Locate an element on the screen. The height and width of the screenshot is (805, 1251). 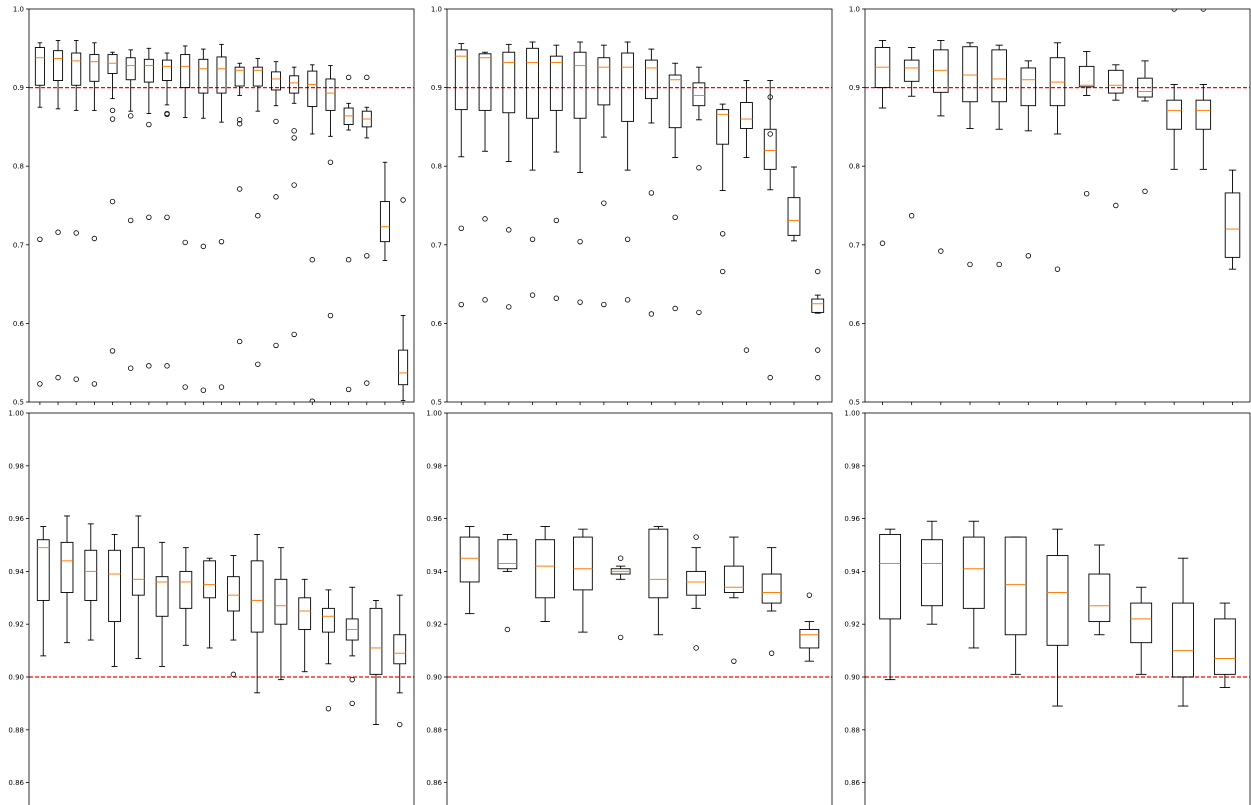
y-tick-label: 0.98 is located at coordinates (852, 466).